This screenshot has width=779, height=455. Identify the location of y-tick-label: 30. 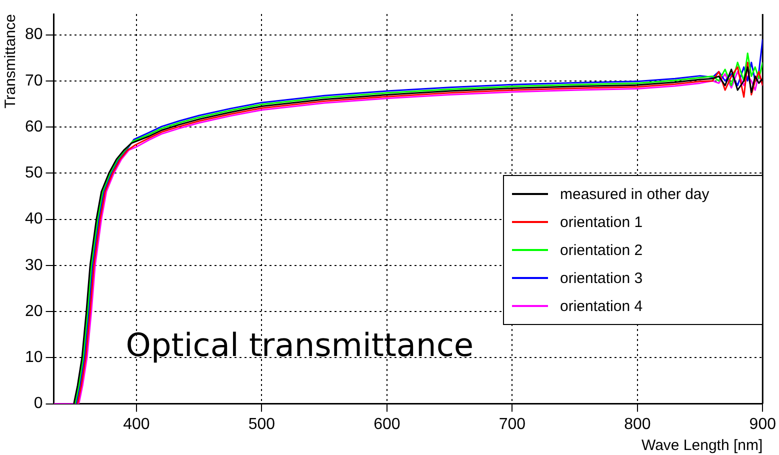
(34, 265).